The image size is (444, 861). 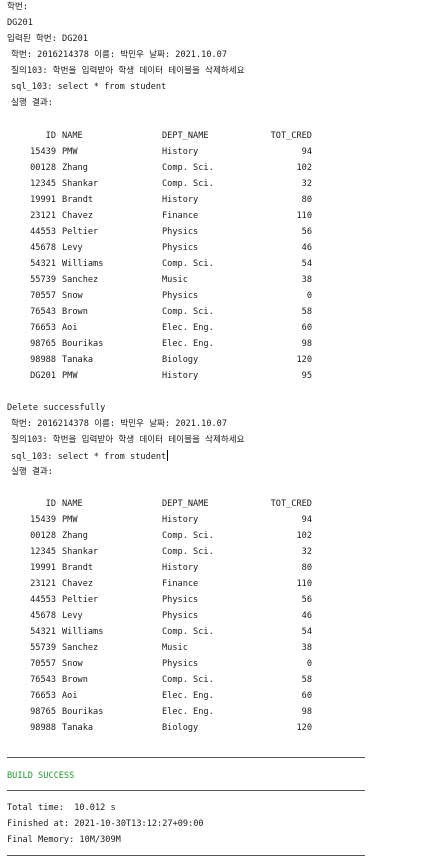 I want to click on run2-sql-line: sql_103: select * from student, so click(x=90, y=456).